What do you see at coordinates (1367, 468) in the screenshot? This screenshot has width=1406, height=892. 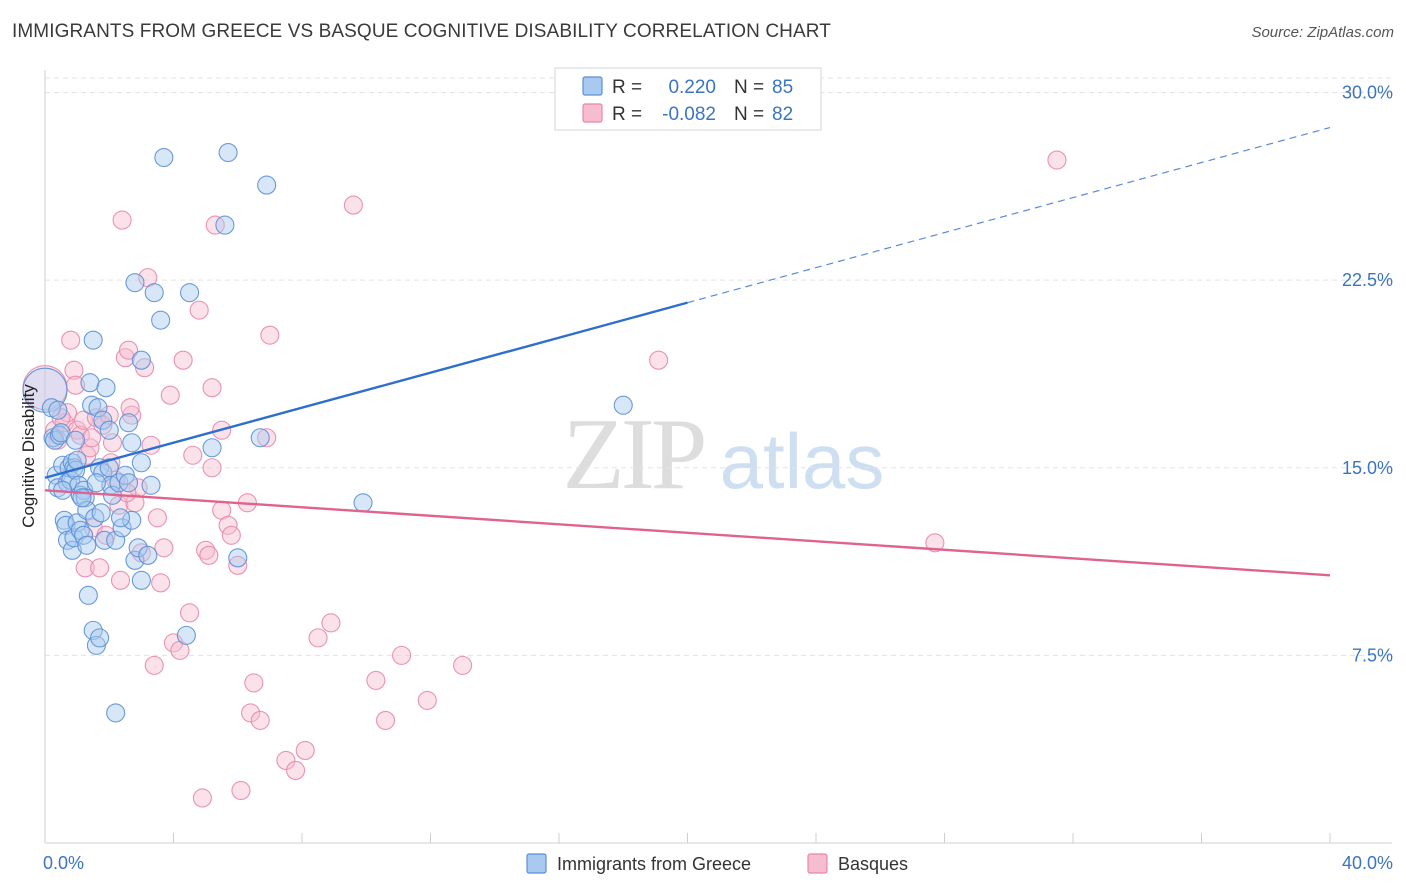 I see `y-tick-label: 15.0%` at bounding box center [1367, 468].